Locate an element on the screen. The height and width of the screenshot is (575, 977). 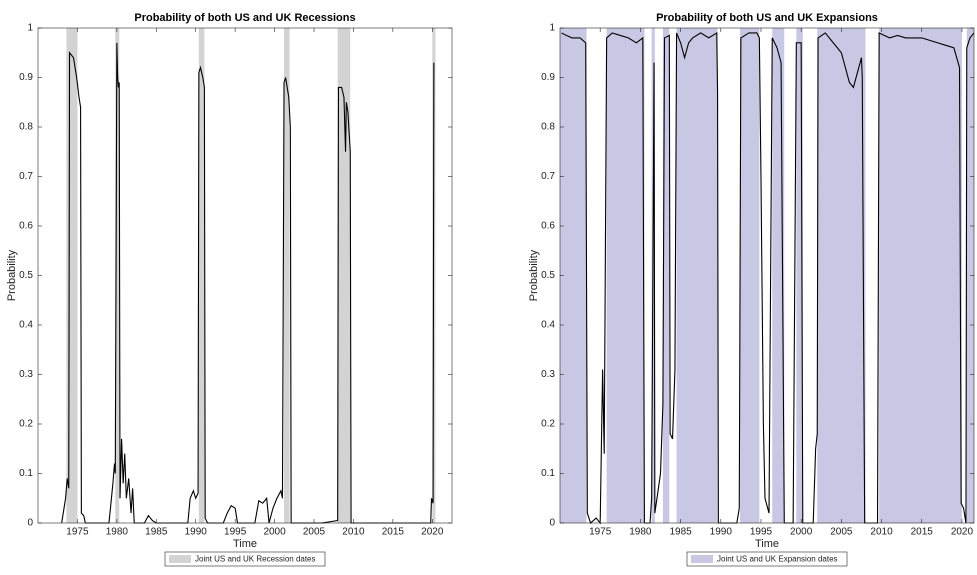
chart-title: Probability of both US and UK Recessions is located at coordinates (244, 18).